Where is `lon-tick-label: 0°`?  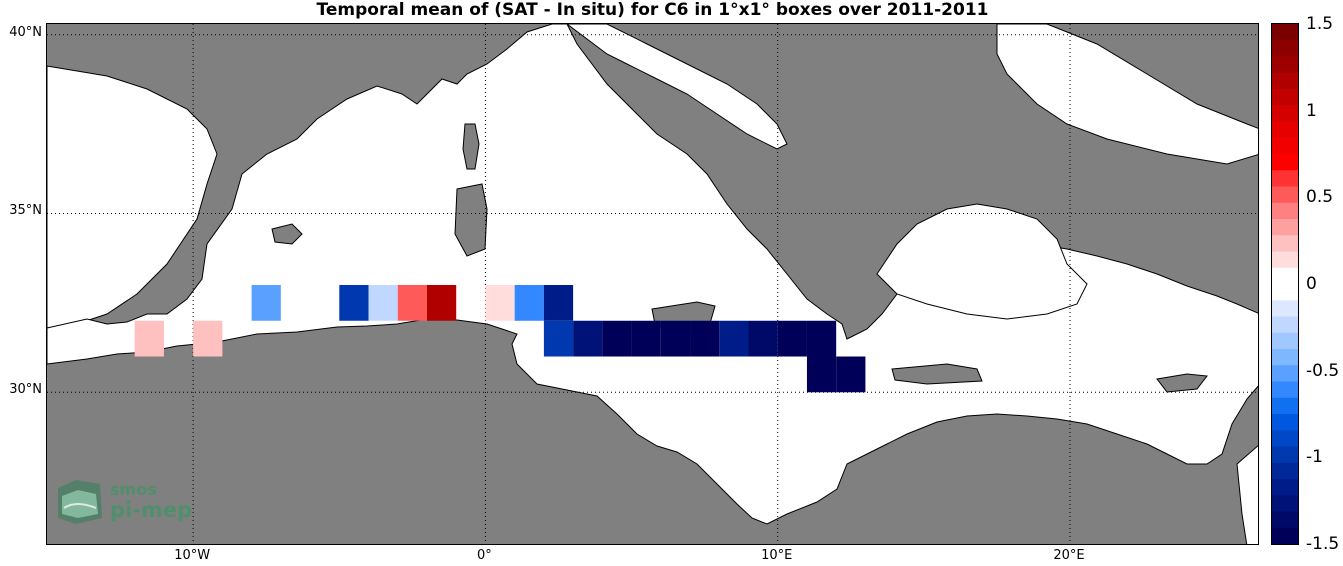 lon-tick-label: 0° is located at coordinates (484, 555).